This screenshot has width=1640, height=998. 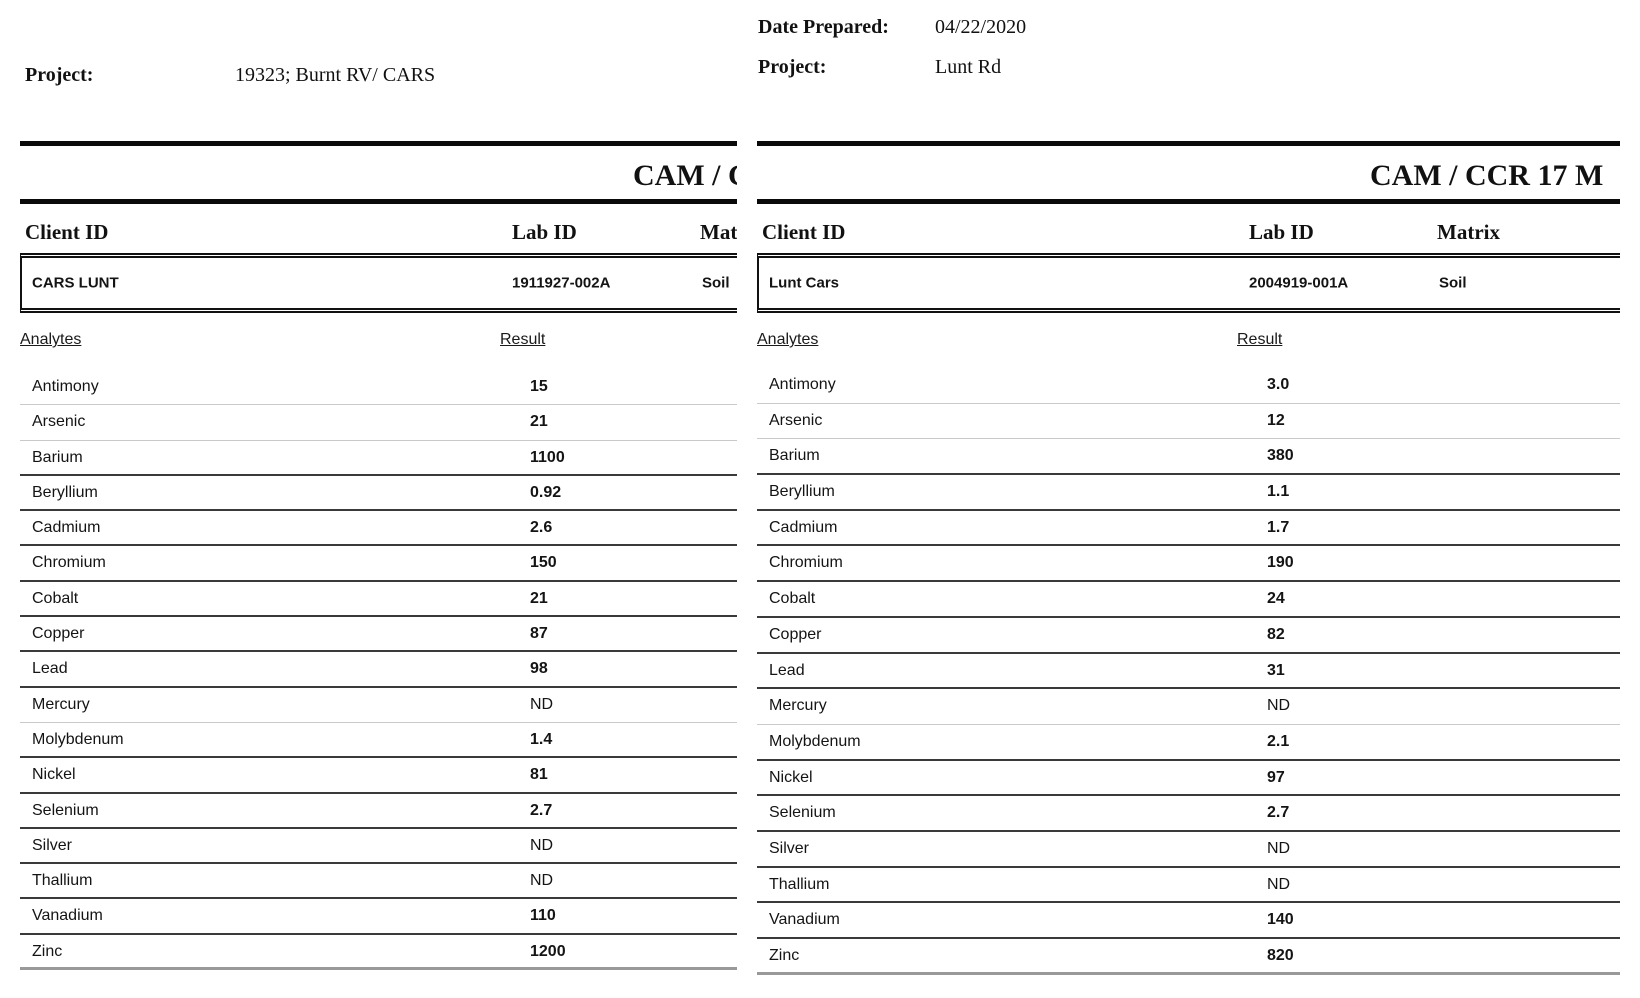 I want to click on analyte-name: Cobalt, so click(x=55, y=598).